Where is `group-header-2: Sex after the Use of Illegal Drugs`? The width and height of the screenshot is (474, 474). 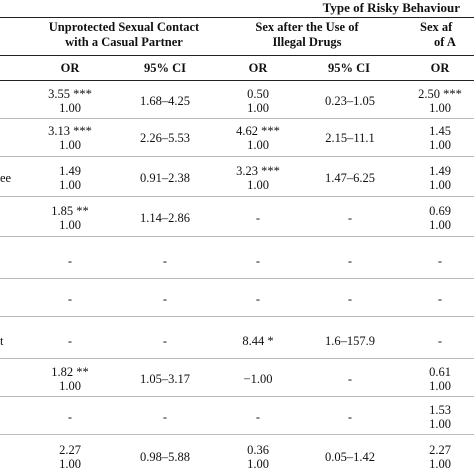 group-header-2: Sex after the Use of Illegal Drugs is located at coordinates (307, 34).